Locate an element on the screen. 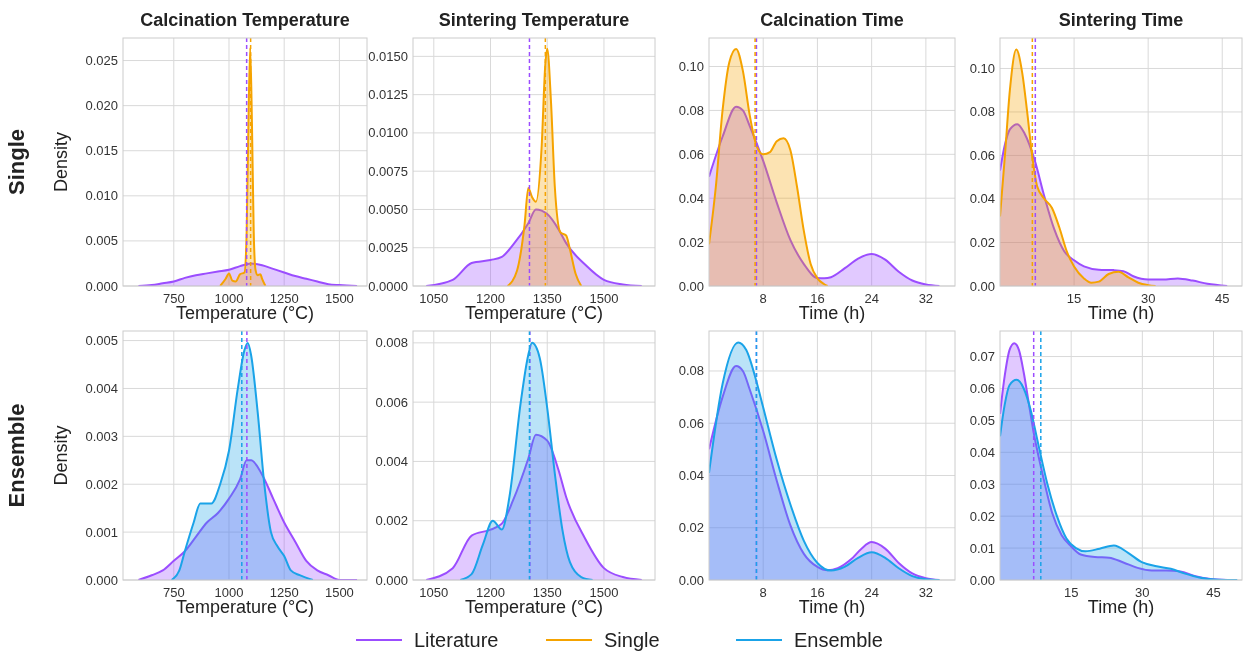 Image resolution: width=1243 pixels, height=660 pixels. chart-title: Calcination Temperature is located at coordinates (245, 20).